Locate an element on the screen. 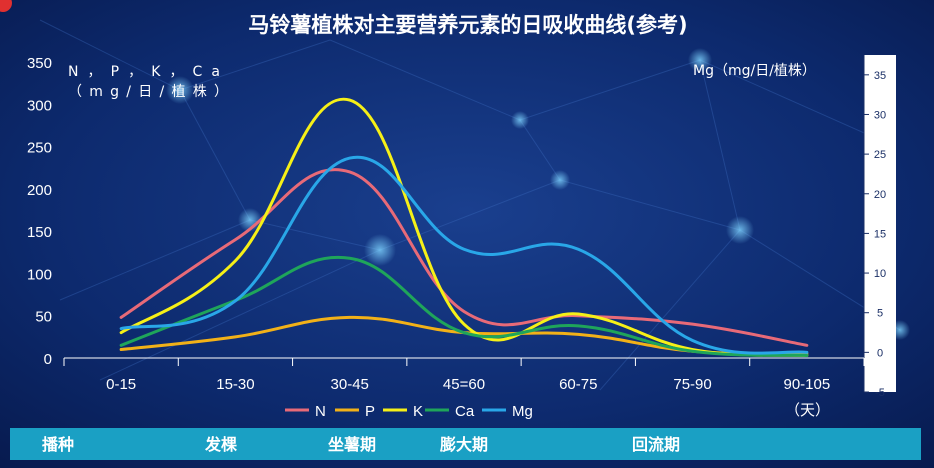 This screenshot has width=934, height=468. right-axis-unit: Mg（mg/日/植株） is located at coordinates (754, 71).